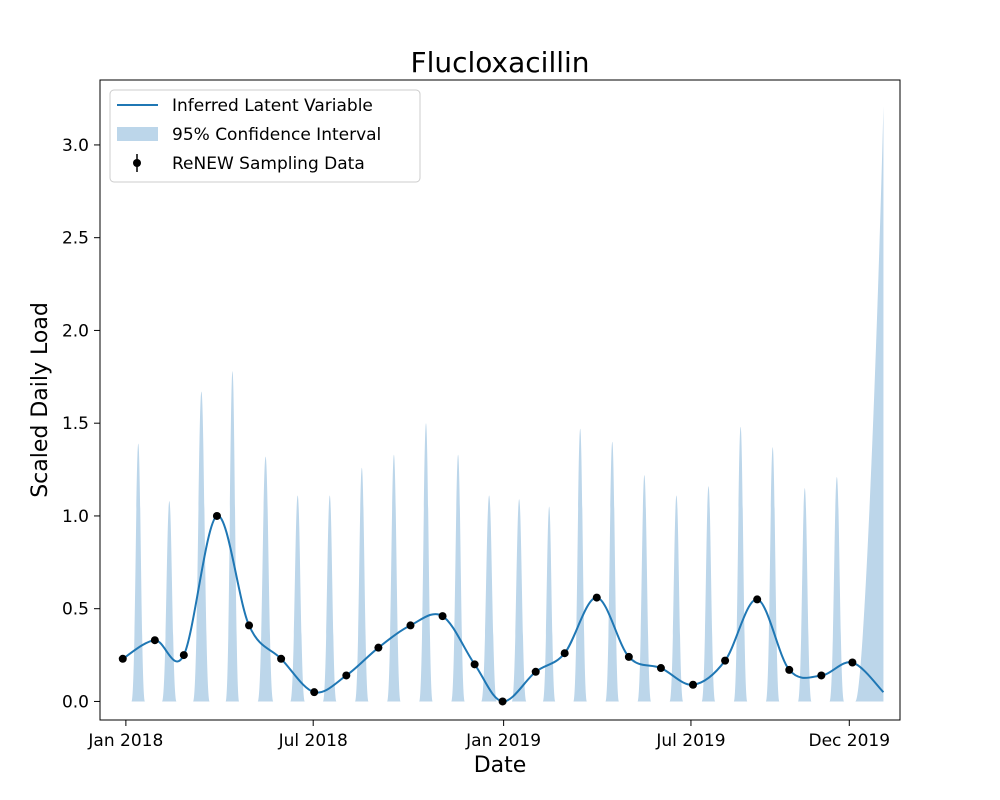 This screenshot has height=800, width=1000. What do you see at coordinates (75, 239) in the screenshot?
I see `y-tick-label: 2.5` at bounding box center [75, 239].